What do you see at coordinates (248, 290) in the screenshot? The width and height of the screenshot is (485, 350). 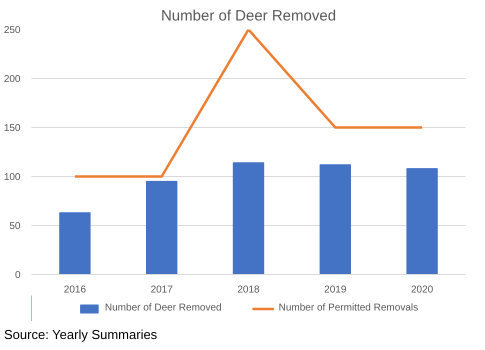 I see `x-tick-label: 2018` at bounding box center [248, 290].